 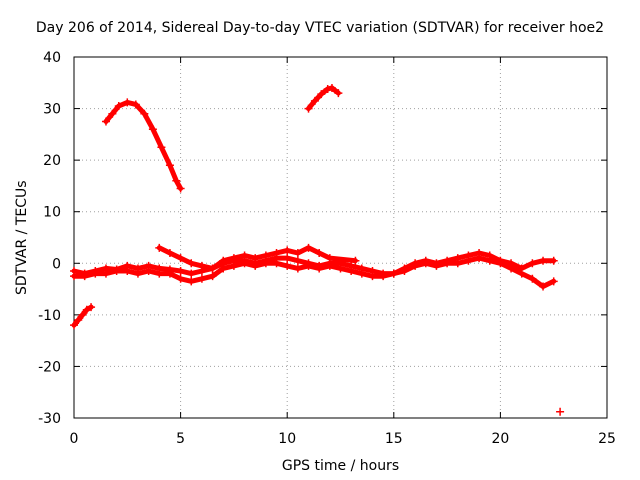 What do you see at coordinates (22, 238) in the screenshot?
I see `y-axis-label: SDTVAR / TECUs` at bounding box center [22, 238].